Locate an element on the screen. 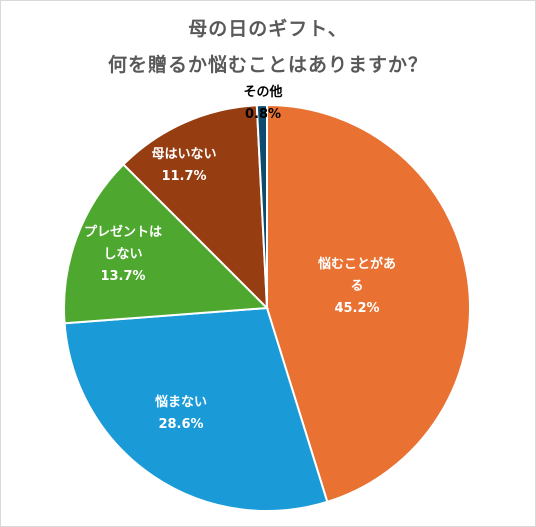  slice-category-label-1: 悩まない is located at coordinates (180, 402).